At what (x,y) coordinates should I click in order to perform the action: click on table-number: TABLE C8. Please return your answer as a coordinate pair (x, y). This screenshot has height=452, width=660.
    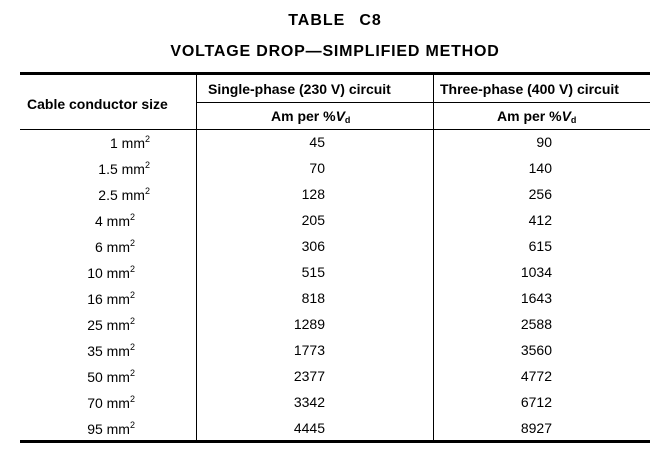
    Looking at the image, I should click on (330, 21).